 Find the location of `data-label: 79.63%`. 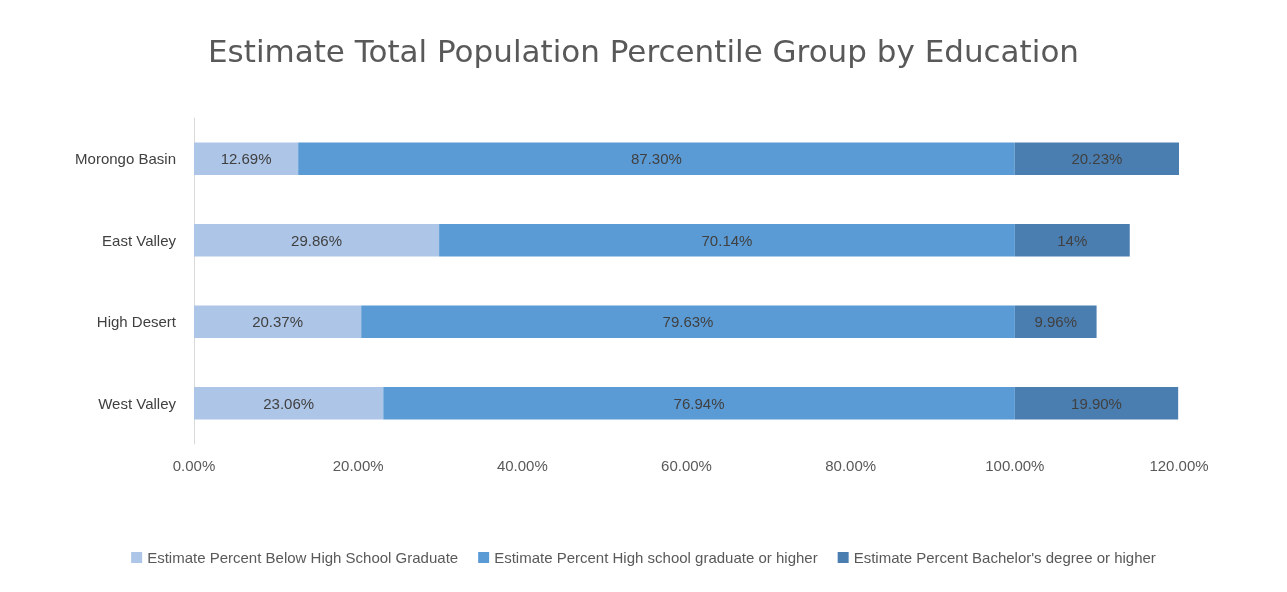

data-label: 79.63% is located at coordinates (688, 322).